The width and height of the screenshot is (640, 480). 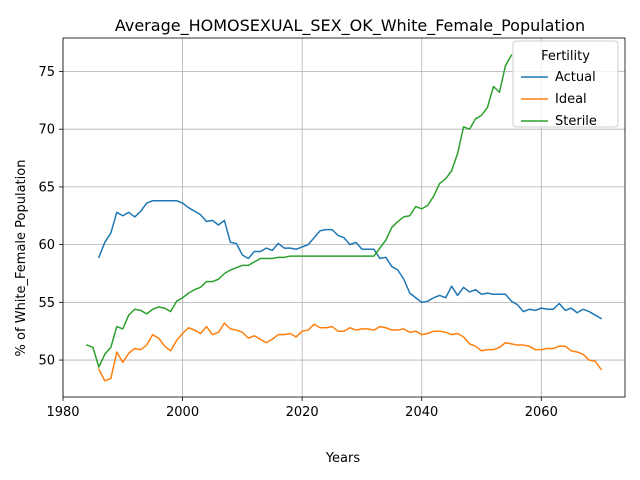 What do you see at coordinates (541, 412) in the screenshot?
I see `x-tick-label: 2060` at bounding box center [541, 412].